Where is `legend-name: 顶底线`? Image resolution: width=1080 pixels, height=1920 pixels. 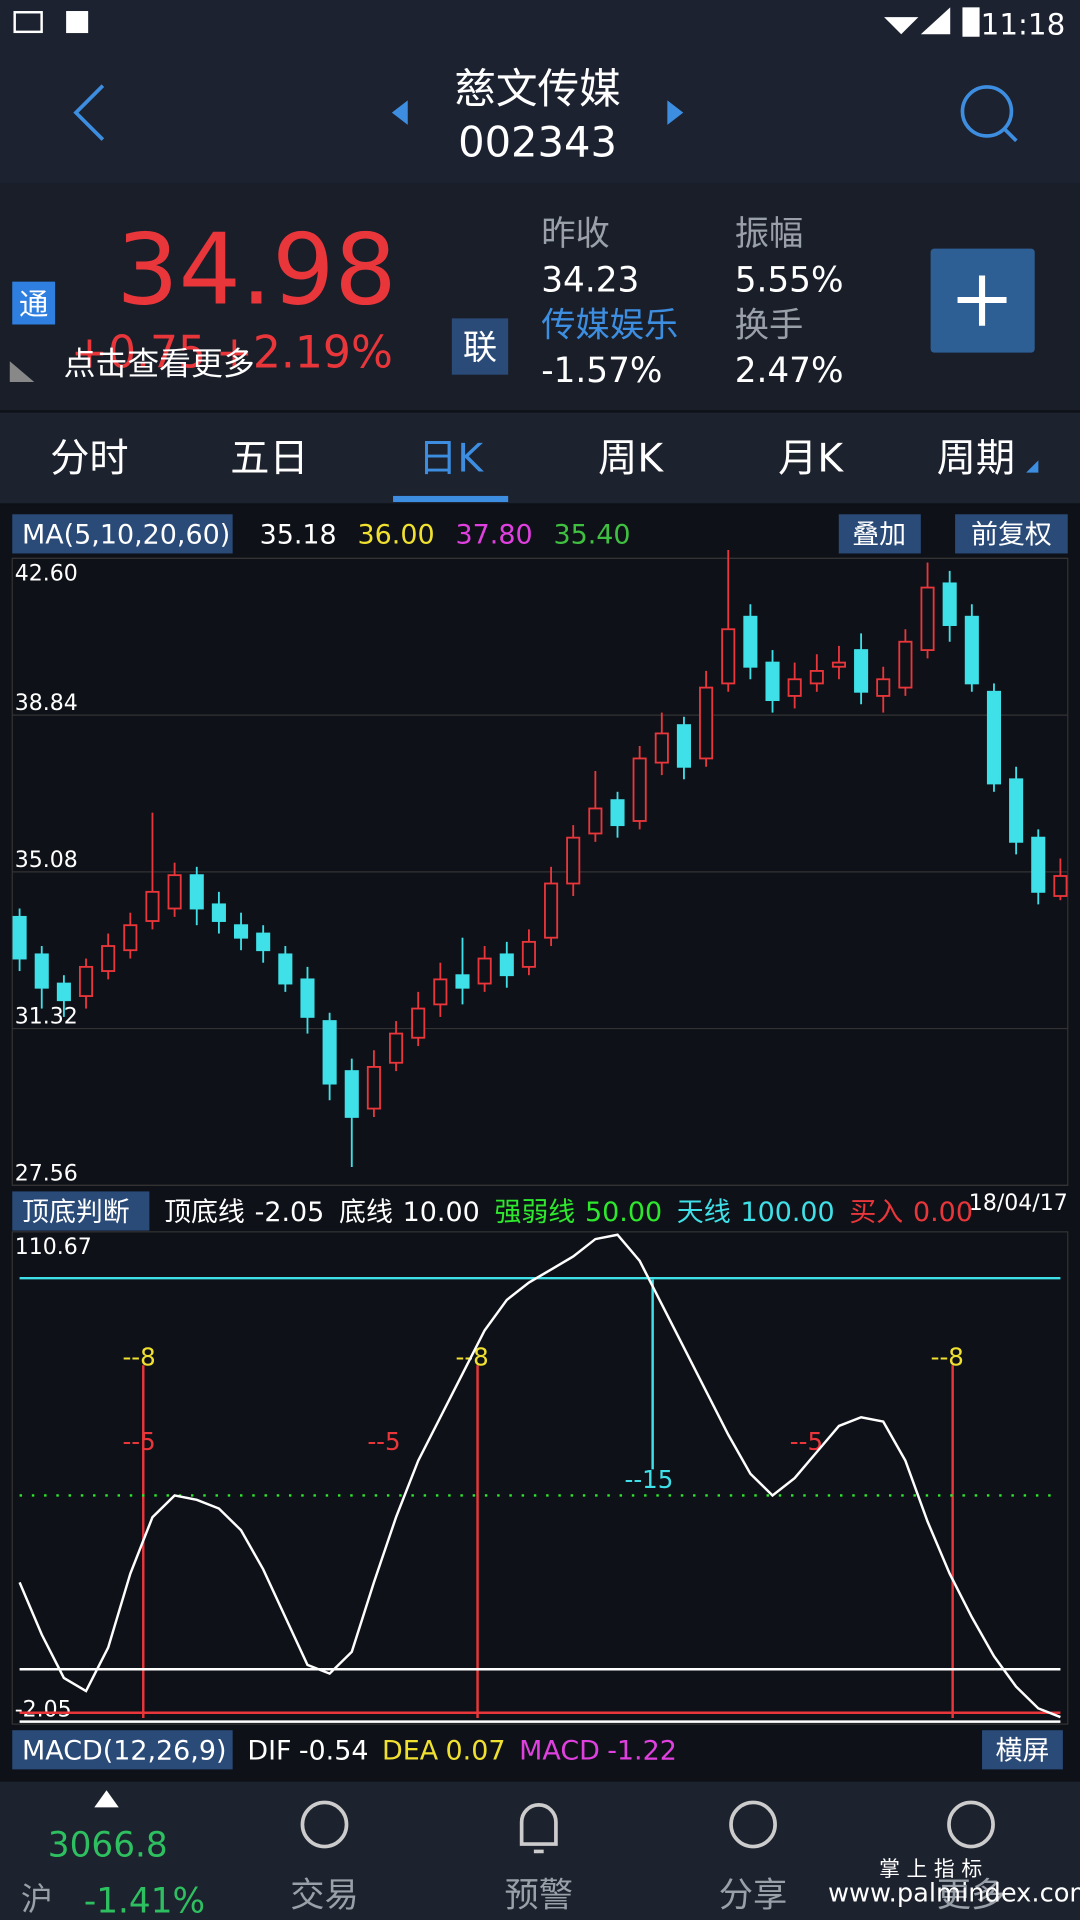
legend-name: 顶底线 is located at coordinates (204, 1212).